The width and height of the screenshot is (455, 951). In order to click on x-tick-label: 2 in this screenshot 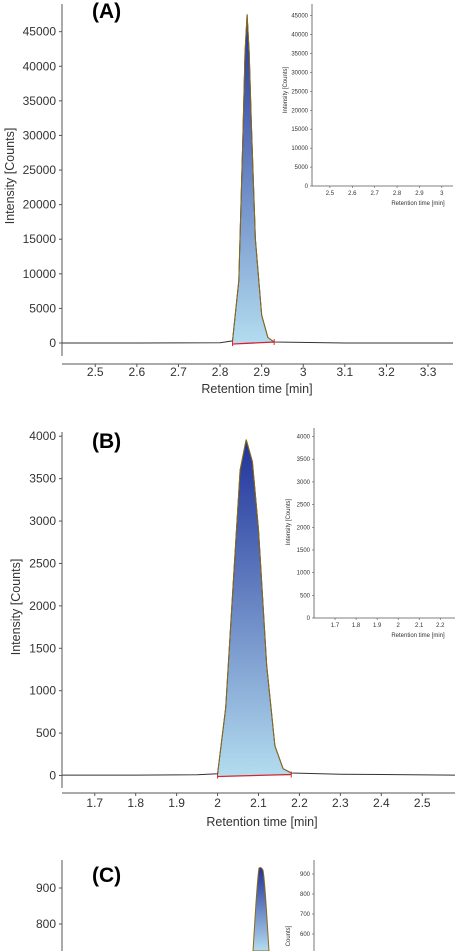, I will do `click(217, 803)`.